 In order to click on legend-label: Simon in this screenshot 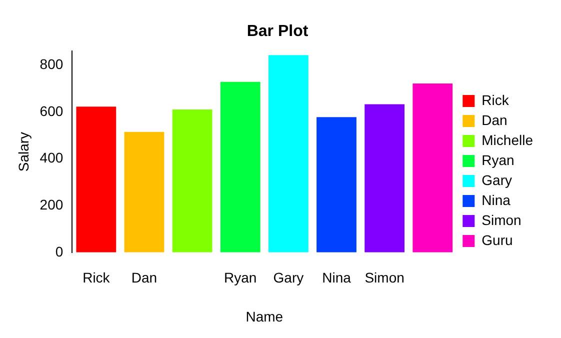, I will do `click(502, 220)`.